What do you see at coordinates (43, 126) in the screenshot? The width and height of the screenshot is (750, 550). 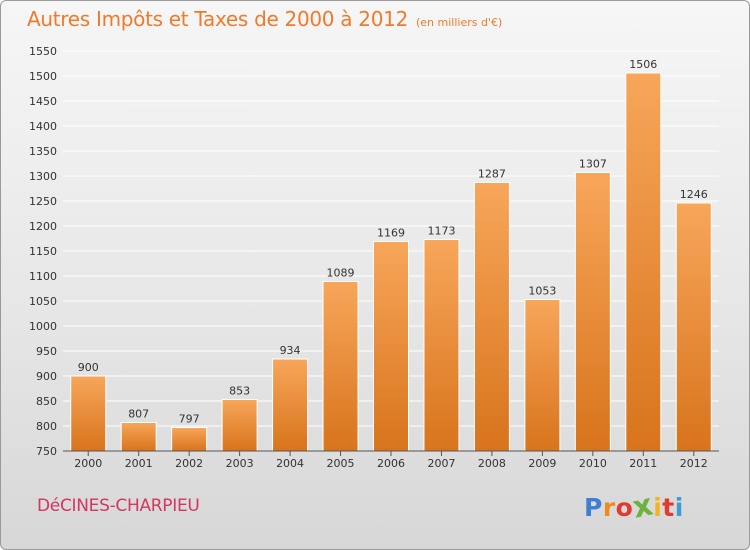 I see `y-tick-label: 1400` at bounding box center [43, 126].